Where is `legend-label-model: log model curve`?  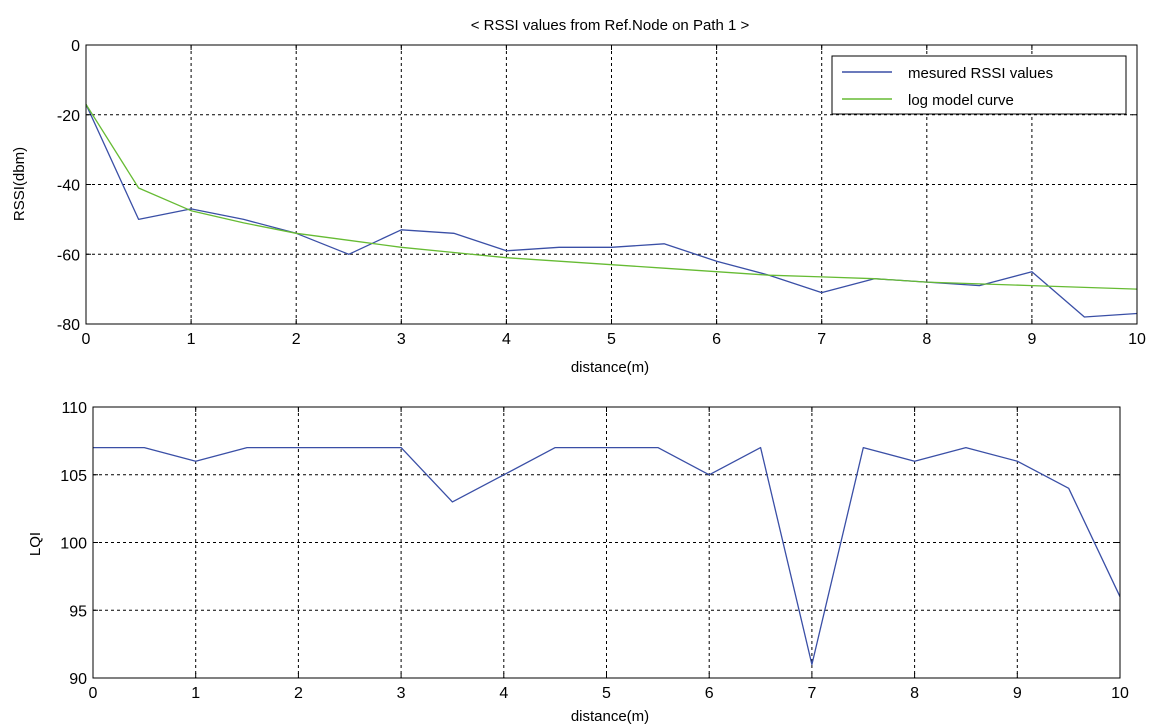 legend-label-model: log model curve is located at coordinates (961, 100).